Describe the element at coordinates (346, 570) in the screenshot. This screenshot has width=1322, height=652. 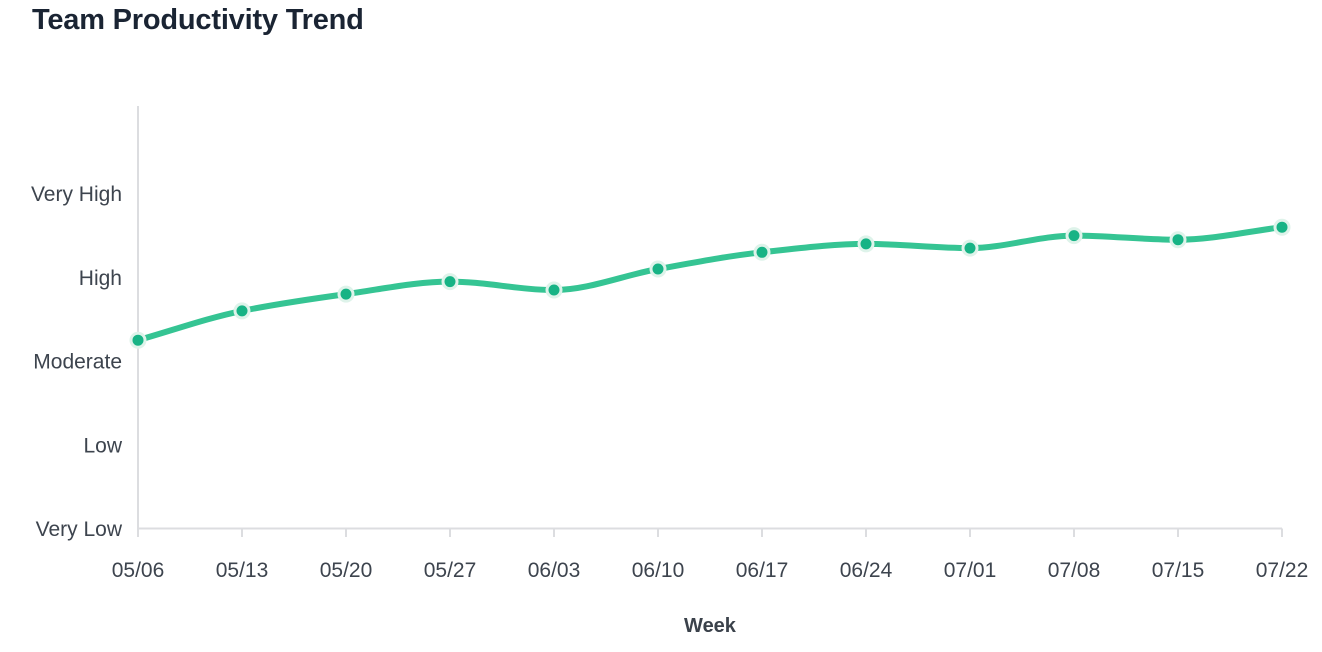
I see `x-tick-label: 05/20` at that location.